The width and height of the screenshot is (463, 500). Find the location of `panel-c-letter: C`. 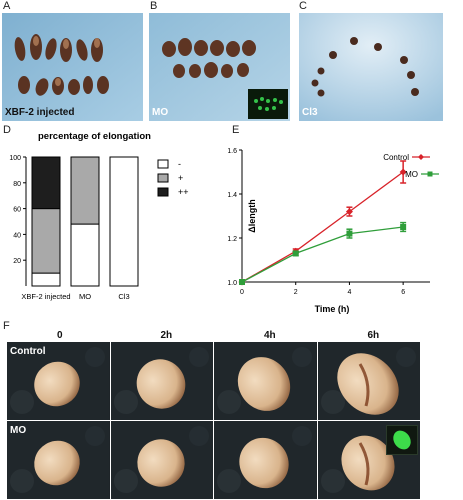

panel-c-letter: C is located at coordinates (303, 6).